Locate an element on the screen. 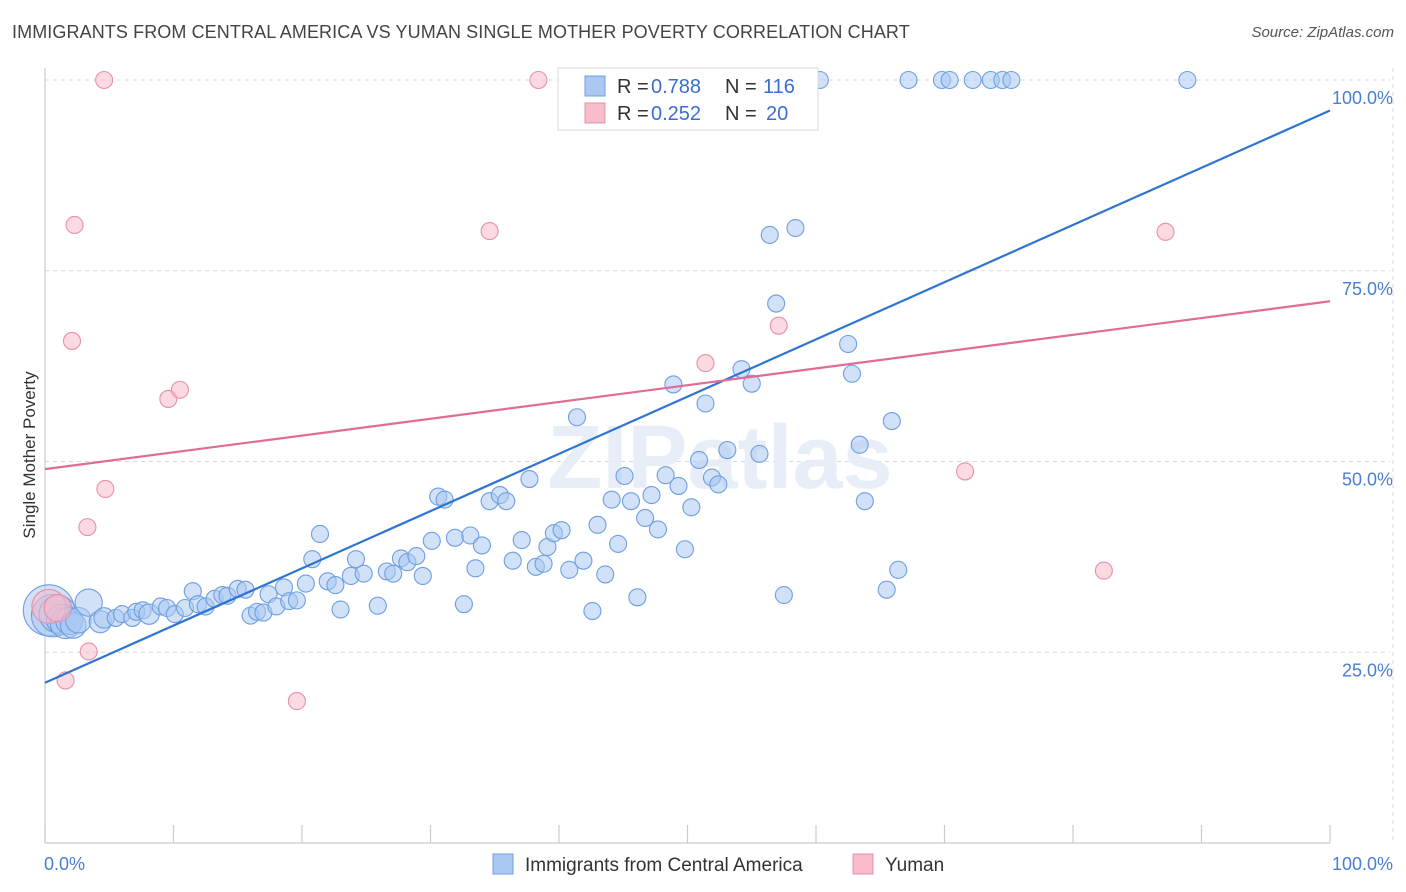 Image resolution: width=1406 pixels, height=892 pixels. bottom-legend-swatch-blue is located at coordinates (503, 864).